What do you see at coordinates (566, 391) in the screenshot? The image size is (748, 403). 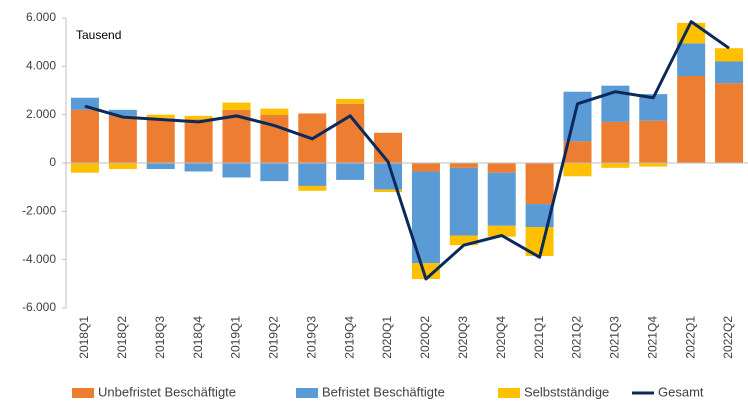 I see `legend-label: Selbstständige` at bounding box center [566, 391].